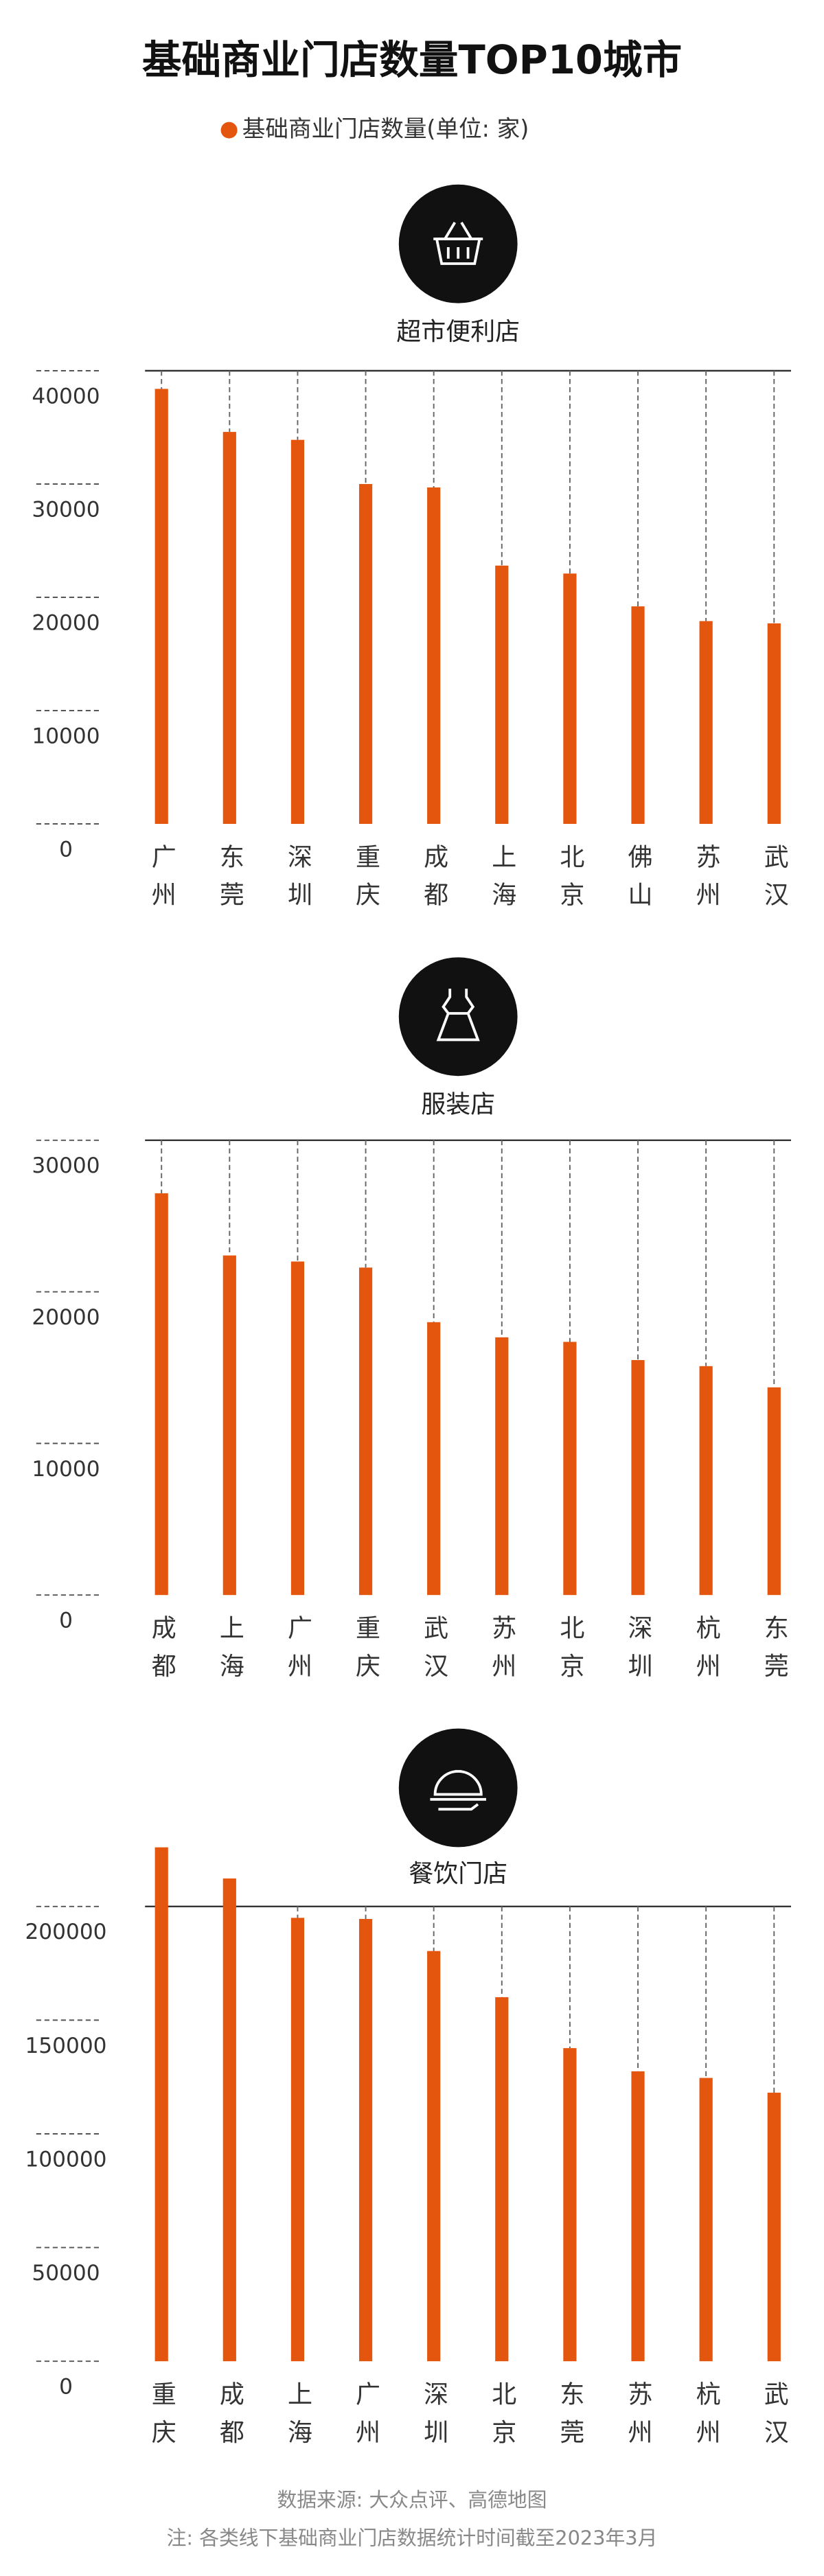 The height and width of the screenshot is (2576, 824). Describe the element at coordinates (65, 2046) in the screenshot. I see `y-tick-label: 150000` at that location.